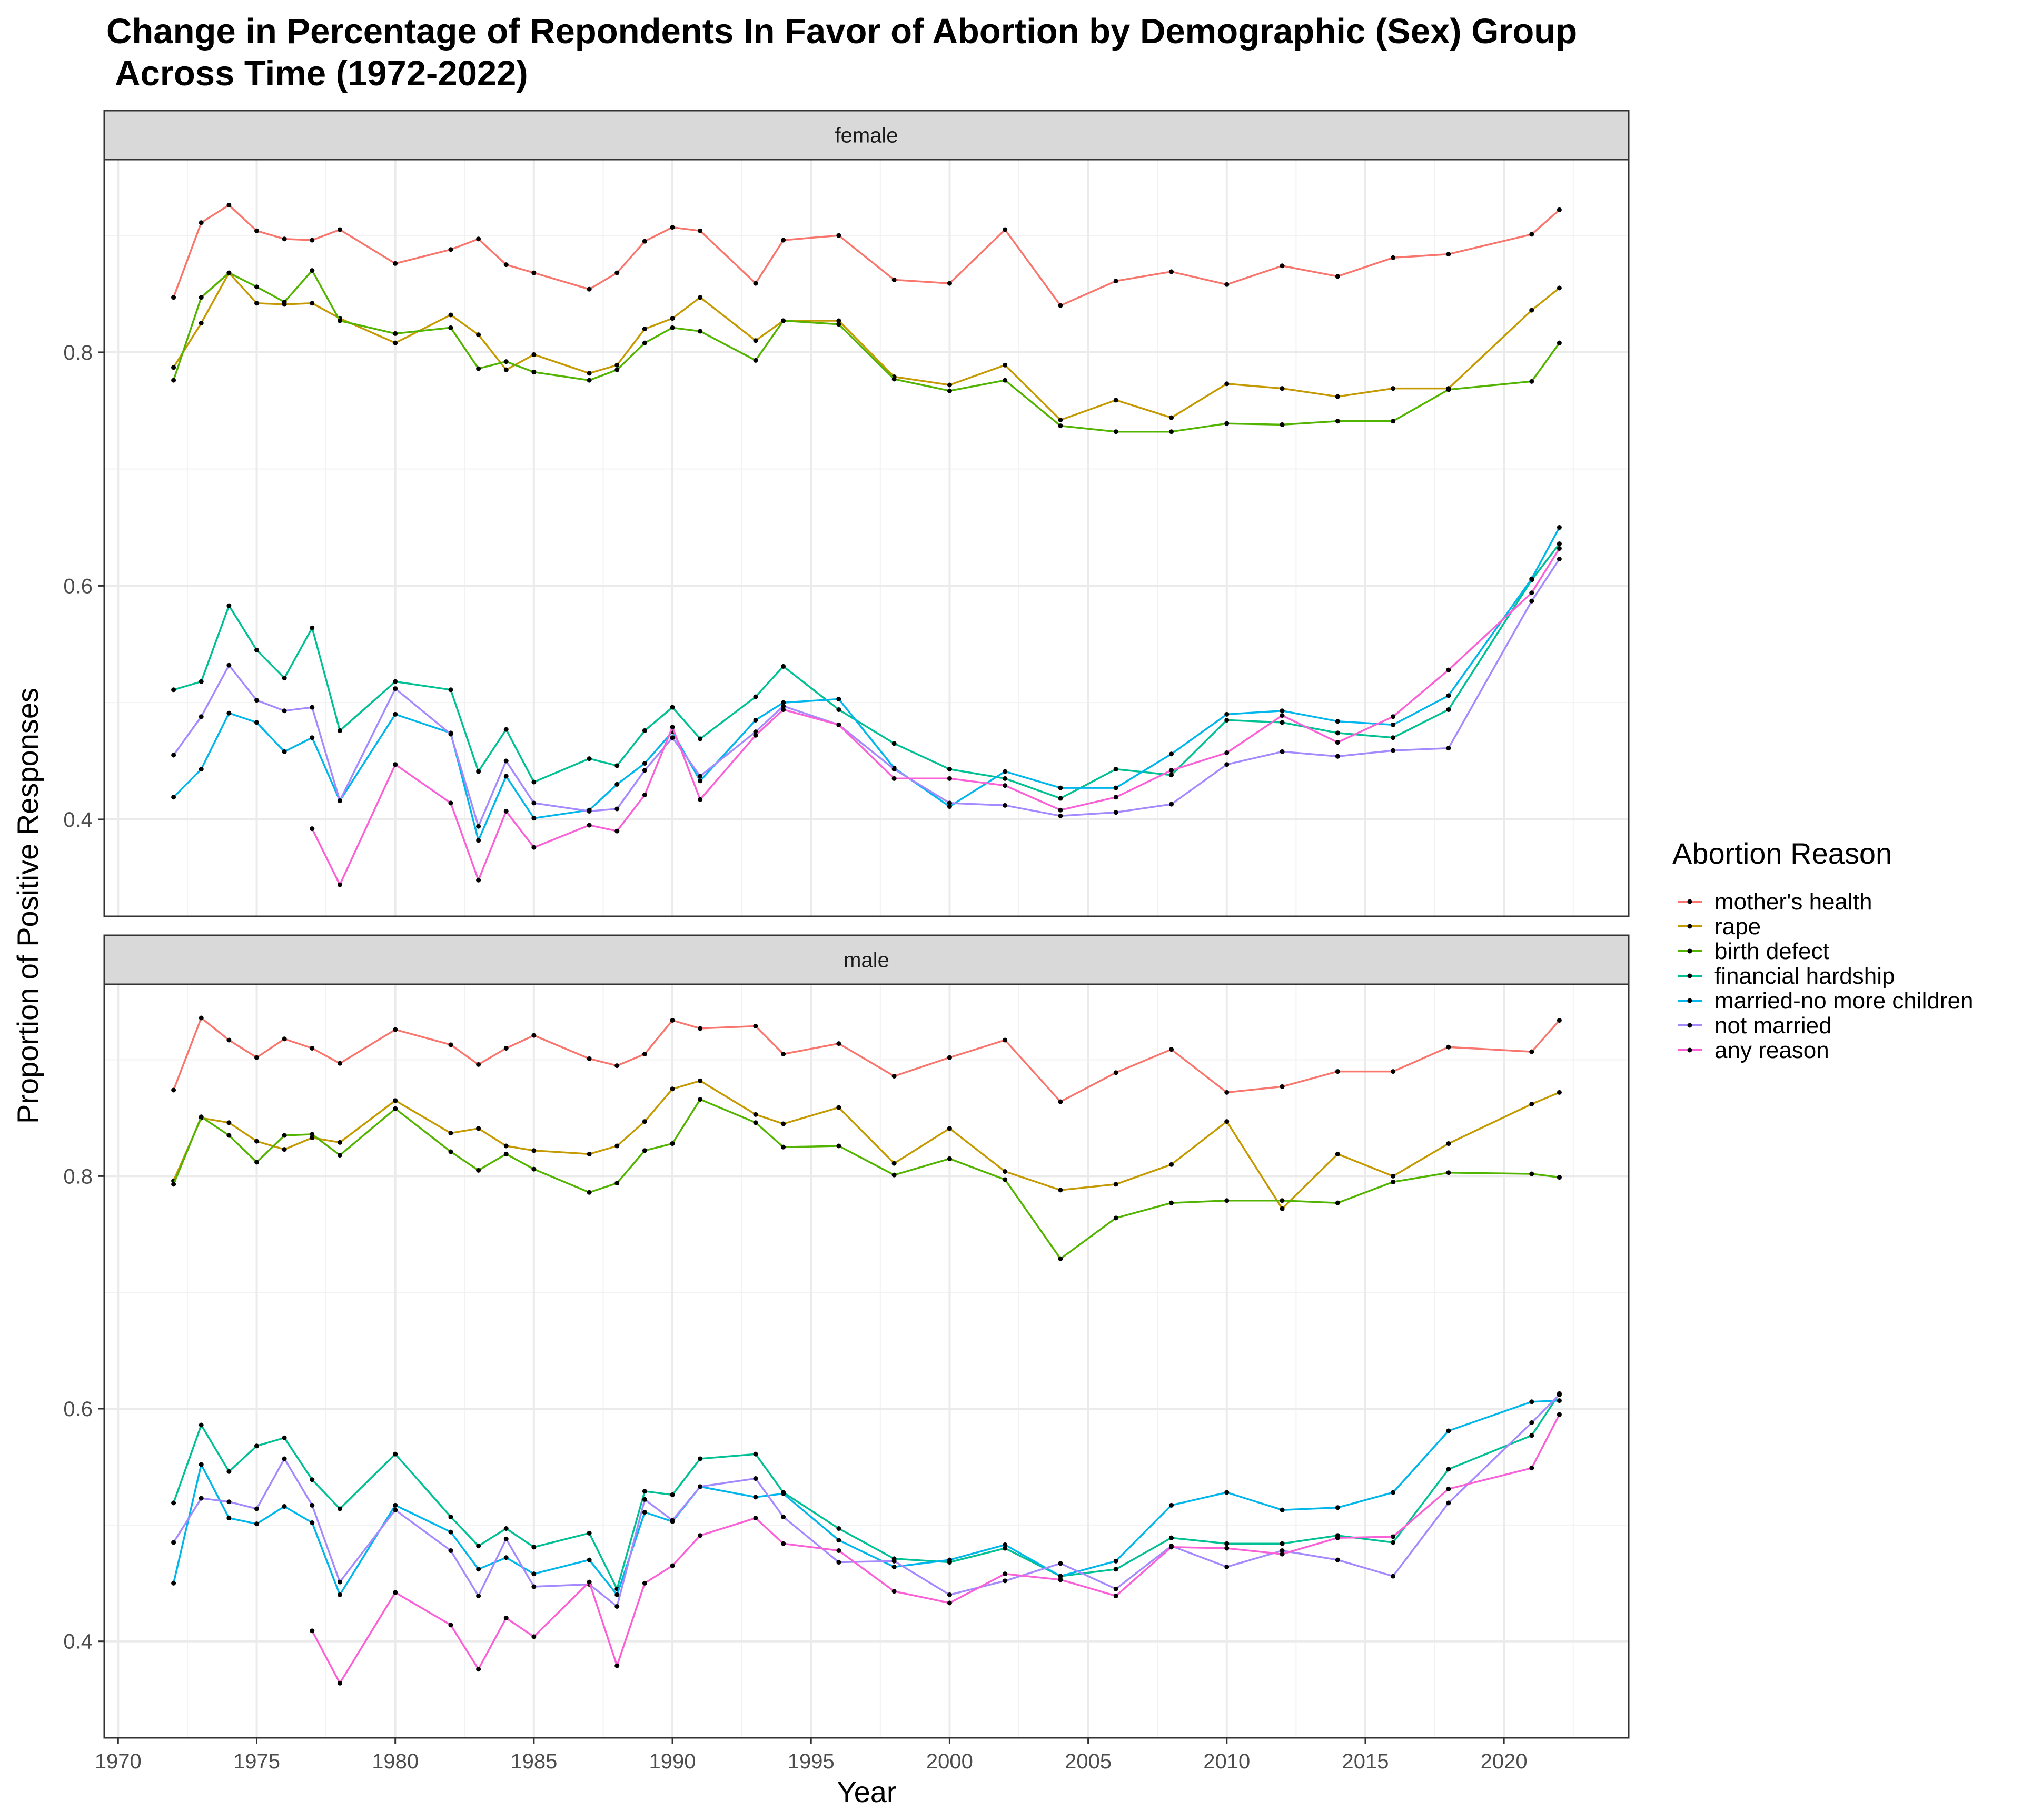 Image resolution: width=2022 pixels, height=1820 pixels. Describe the element at coordinates (867, 135) in the screenshot. I see `facet-strip-label: female` at that location.